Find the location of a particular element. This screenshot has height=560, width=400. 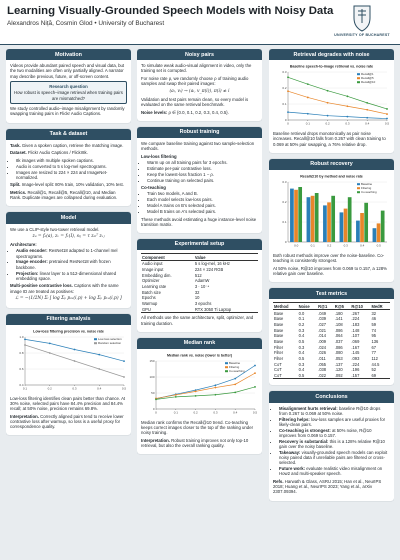

table-cell: GPU is located at coordinates (167, 310).